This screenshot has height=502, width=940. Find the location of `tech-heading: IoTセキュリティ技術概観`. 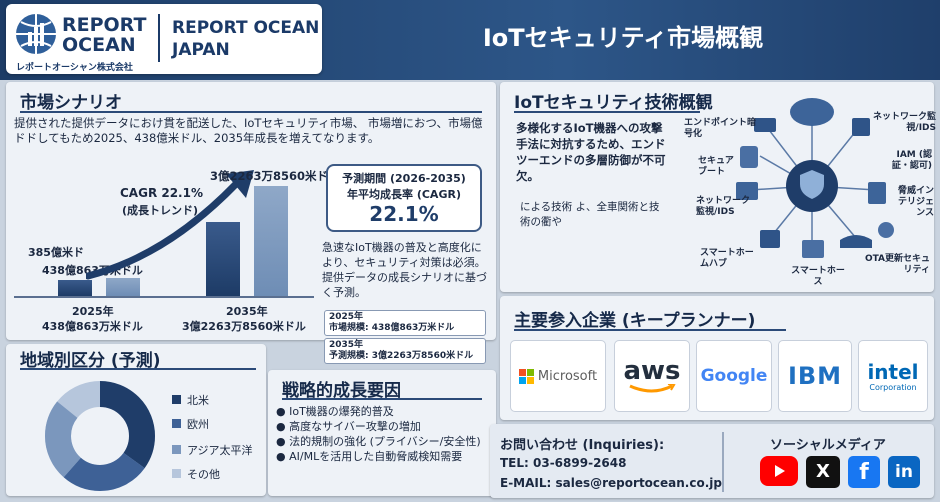

tech-heading: IoTセキュリティ技術概観 is located at coordinates (613, 103).